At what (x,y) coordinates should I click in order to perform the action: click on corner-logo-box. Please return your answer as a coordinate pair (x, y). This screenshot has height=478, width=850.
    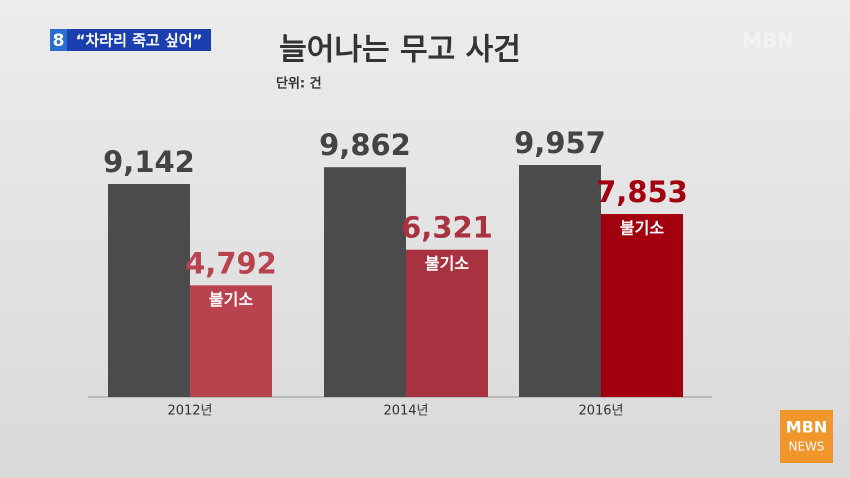
    Looking at the image, I should click on (806, 436).